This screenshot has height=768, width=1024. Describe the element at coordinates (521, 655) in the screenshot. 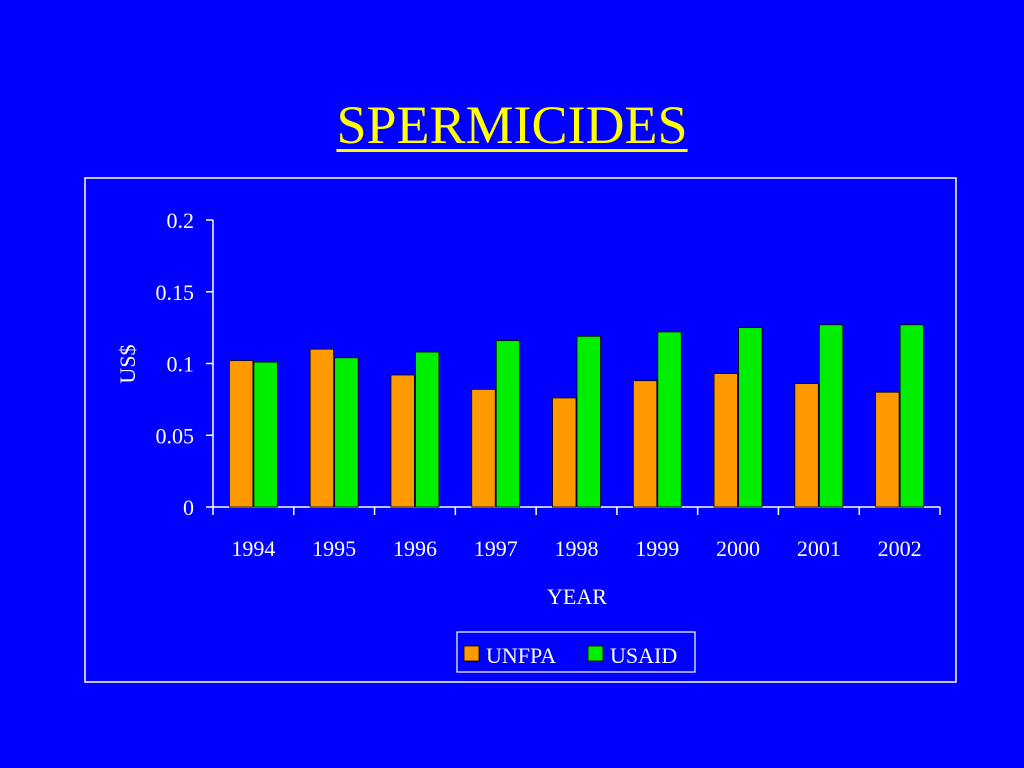

I see `legend-label-unfpa: UNFPA` at that location.